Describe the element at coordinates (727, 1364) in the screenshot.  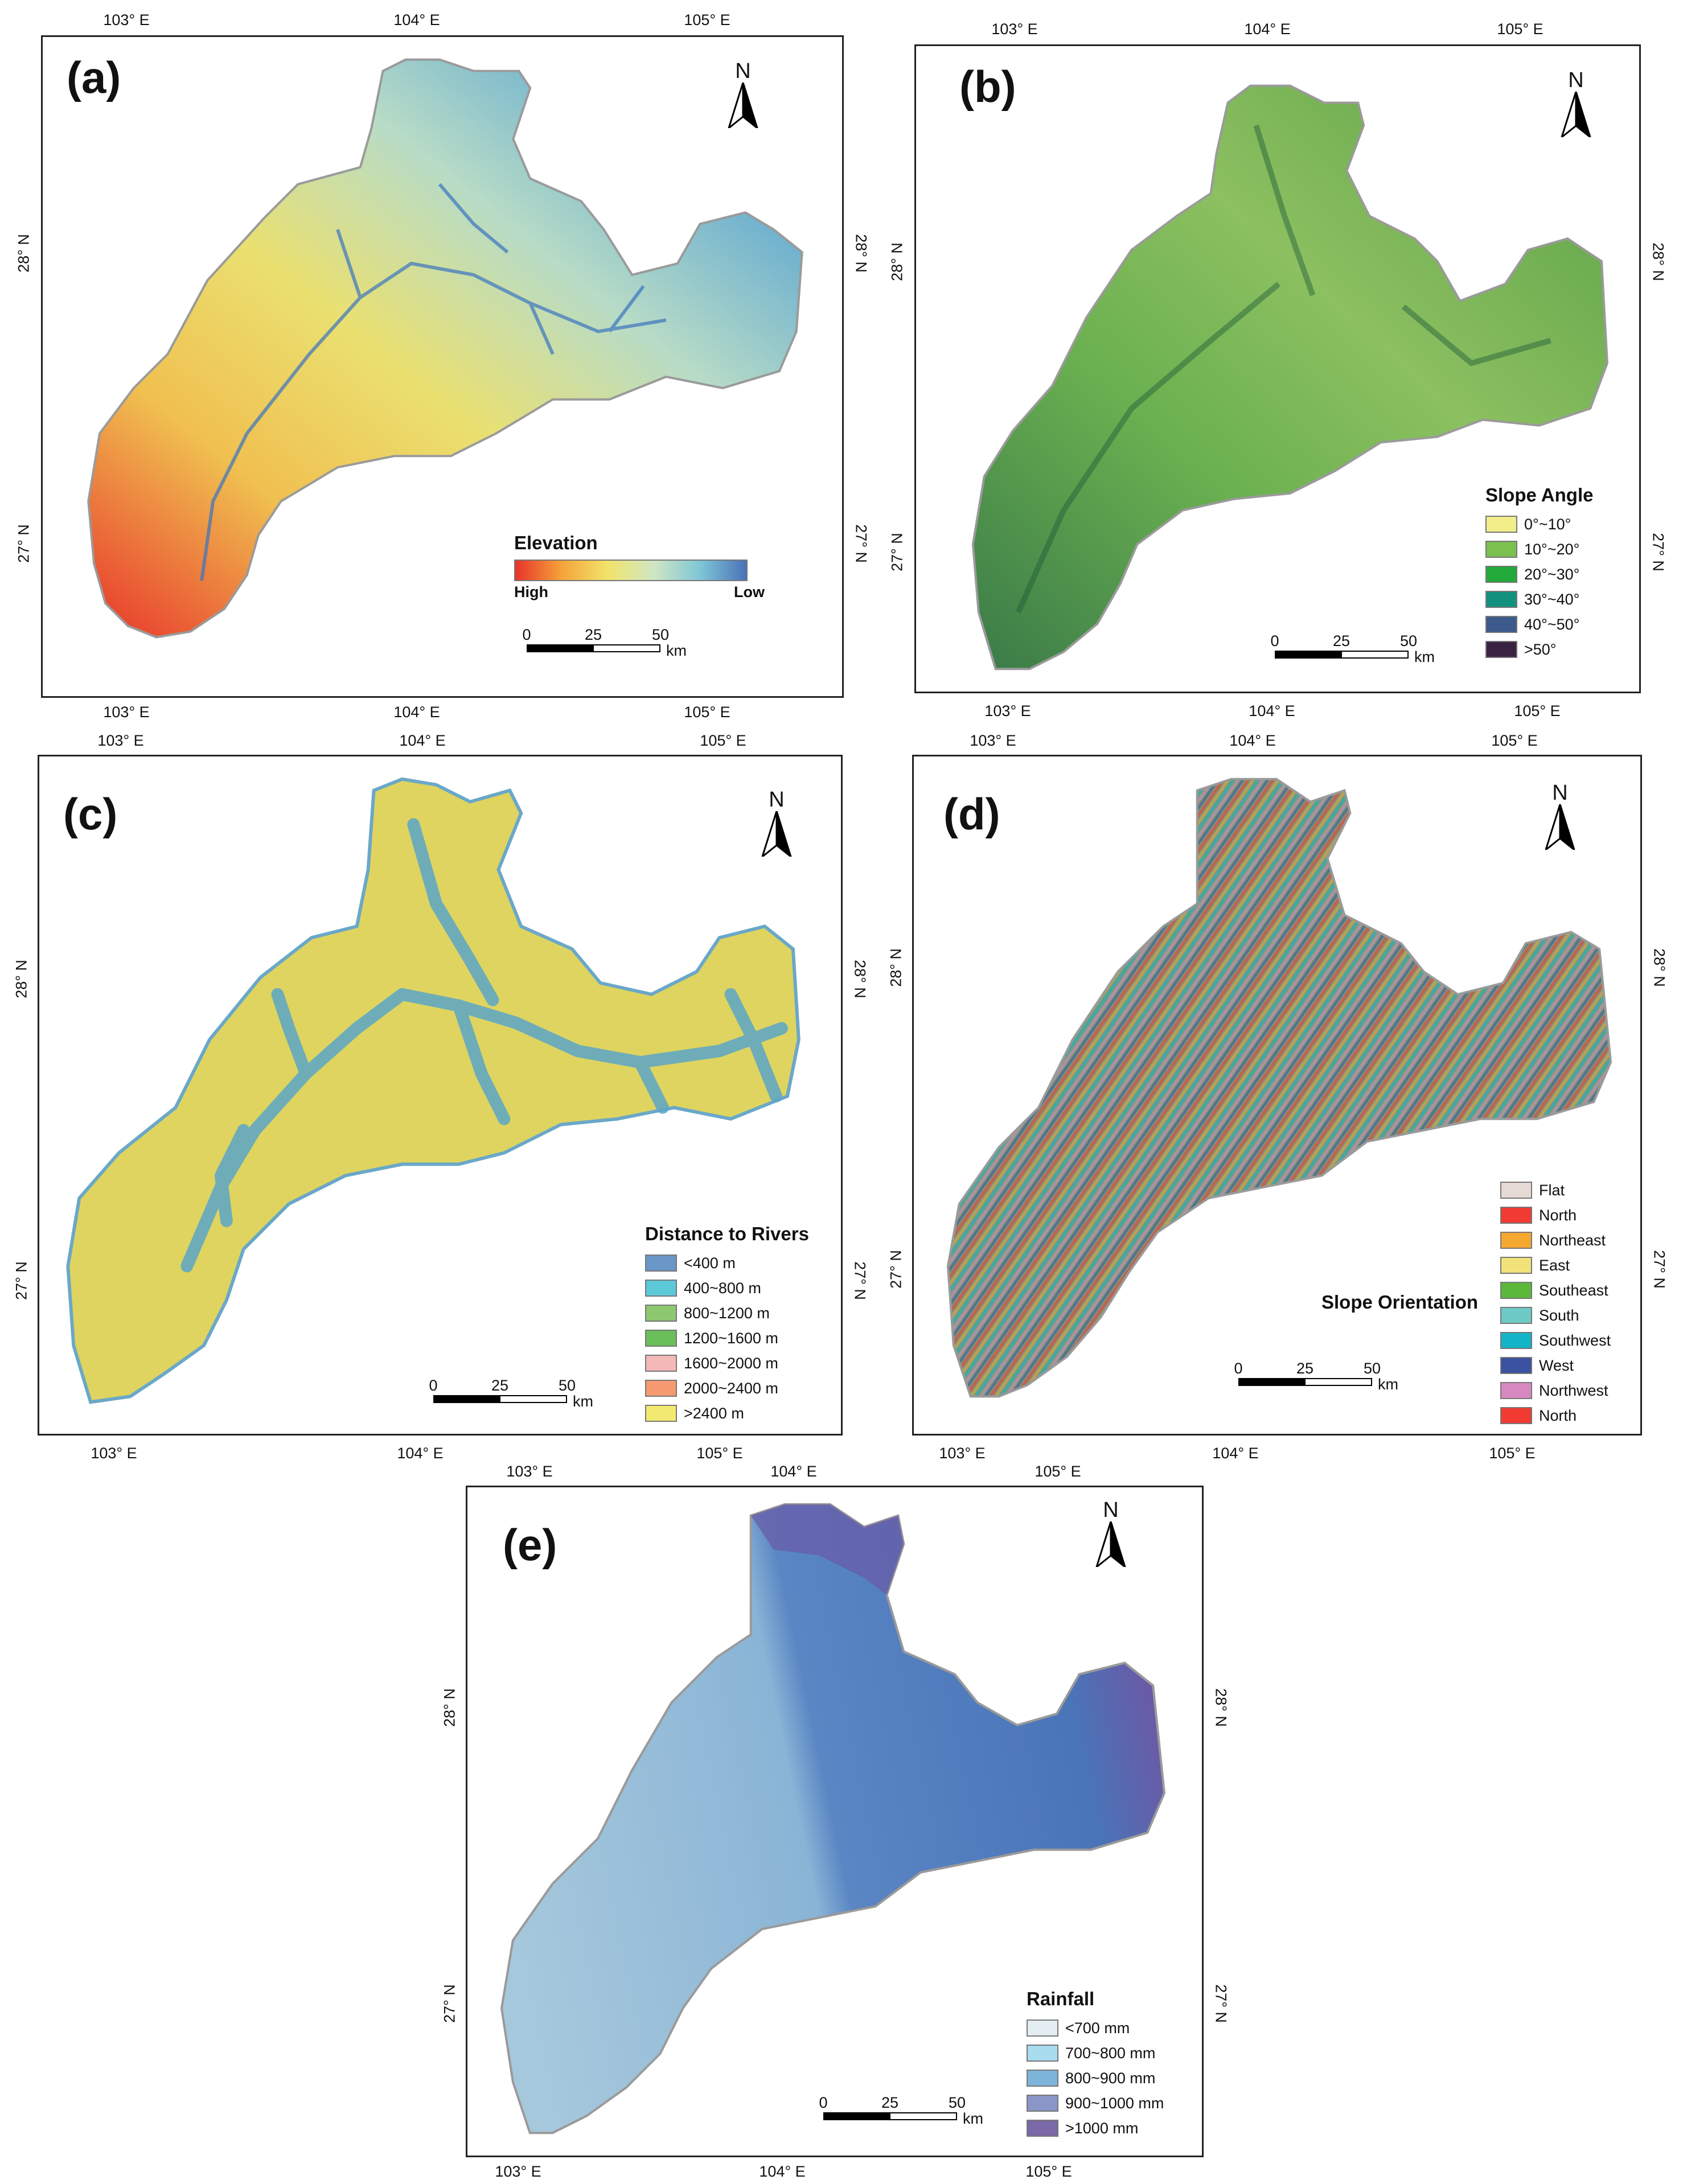
I see `legend-item: 1600~2000 m` at that location.